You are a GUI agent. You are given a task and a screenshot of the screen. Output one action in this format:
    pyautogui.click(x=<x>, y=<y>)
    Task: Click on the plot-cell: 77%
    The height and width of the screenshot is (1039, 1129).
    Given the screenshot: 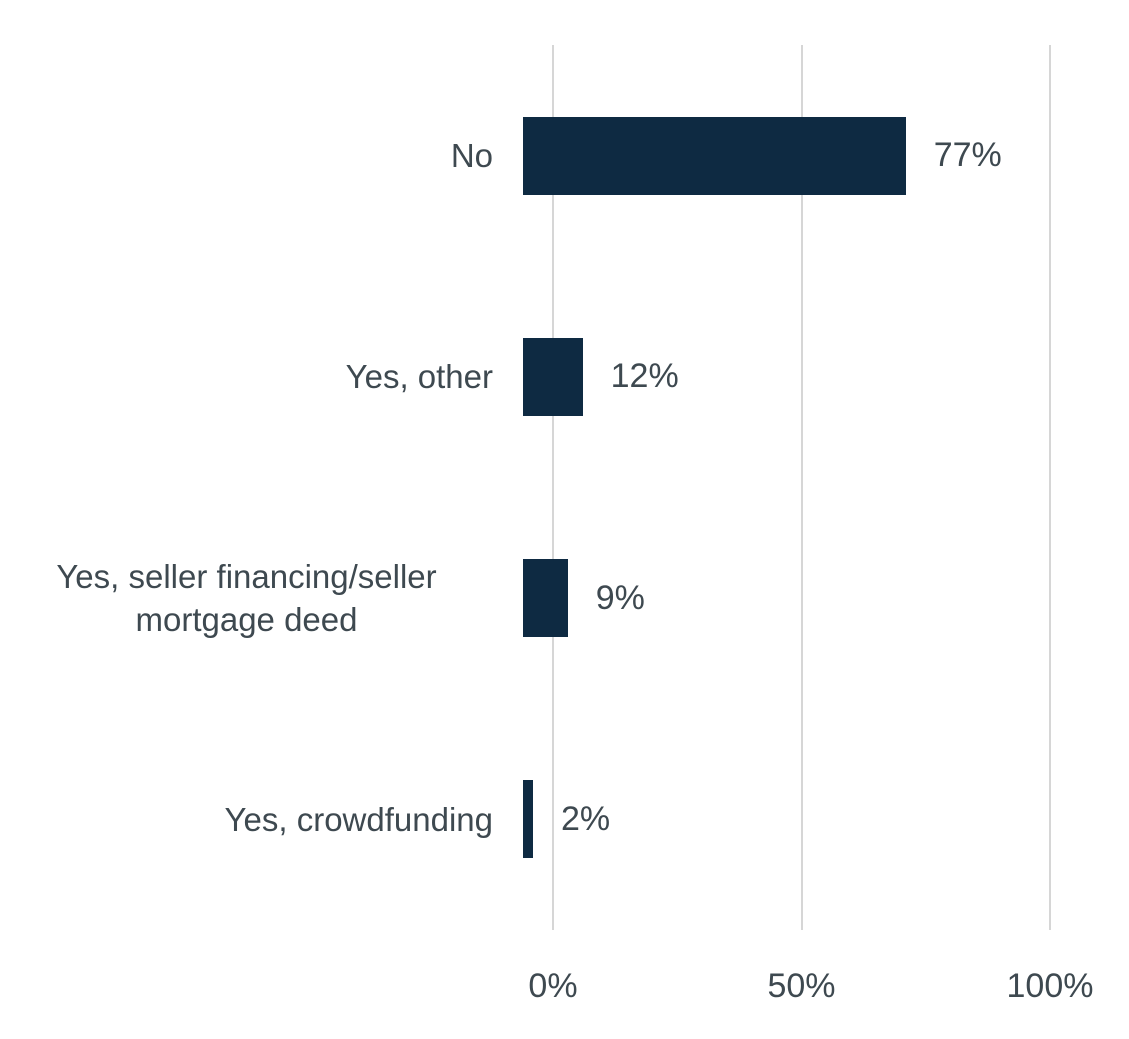 What is the action you would take?
    pyautogui.click(x=771, y=155)
    